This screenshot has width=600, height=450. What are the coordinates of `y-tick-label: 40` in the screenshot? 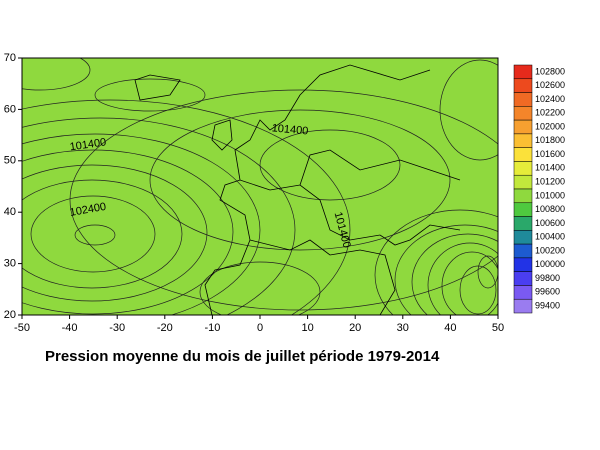 It's located at (10, 212).